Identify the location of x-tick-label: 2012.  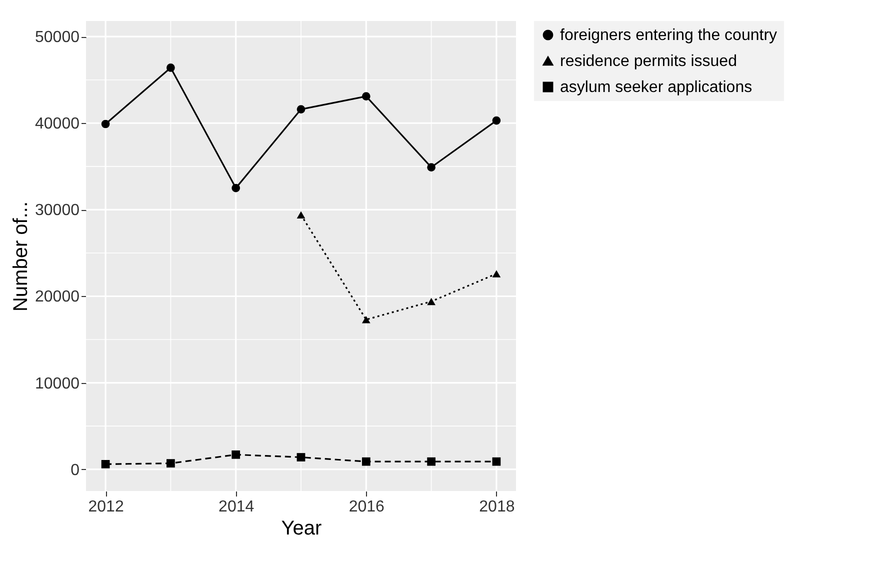
(106, 507).